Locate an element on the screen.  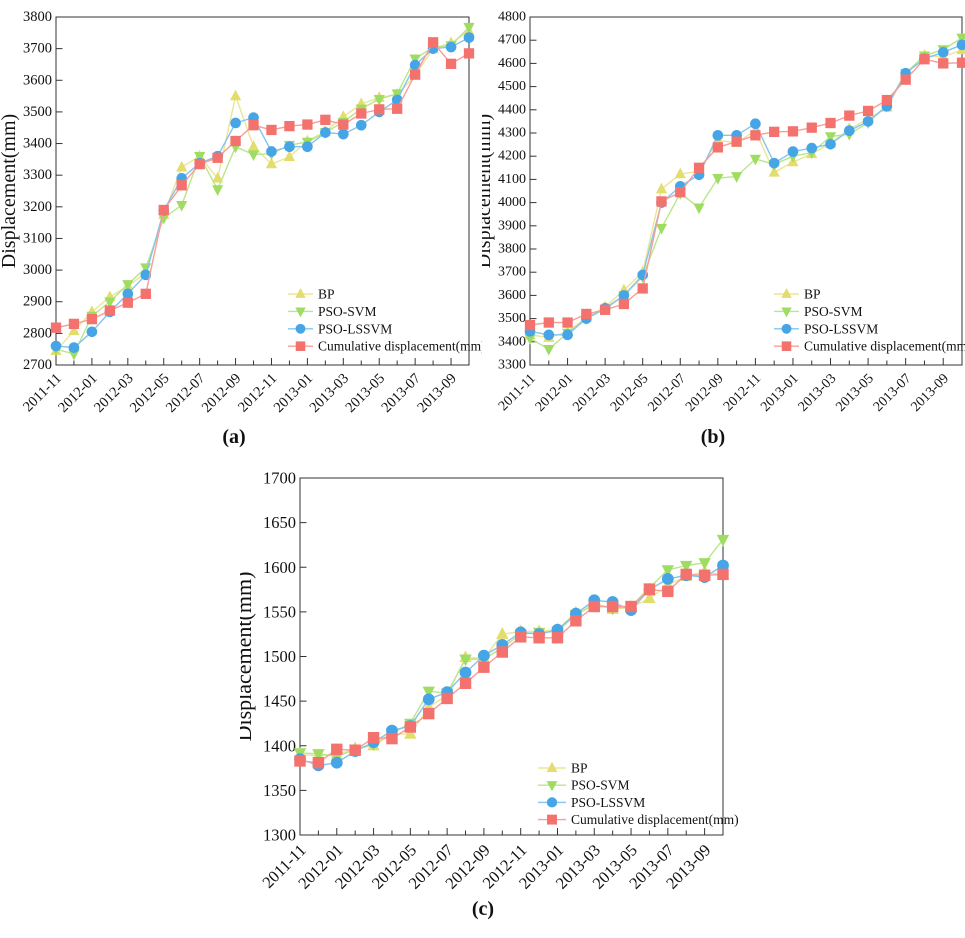
series-line-bp is located at coordinates (746, 194).